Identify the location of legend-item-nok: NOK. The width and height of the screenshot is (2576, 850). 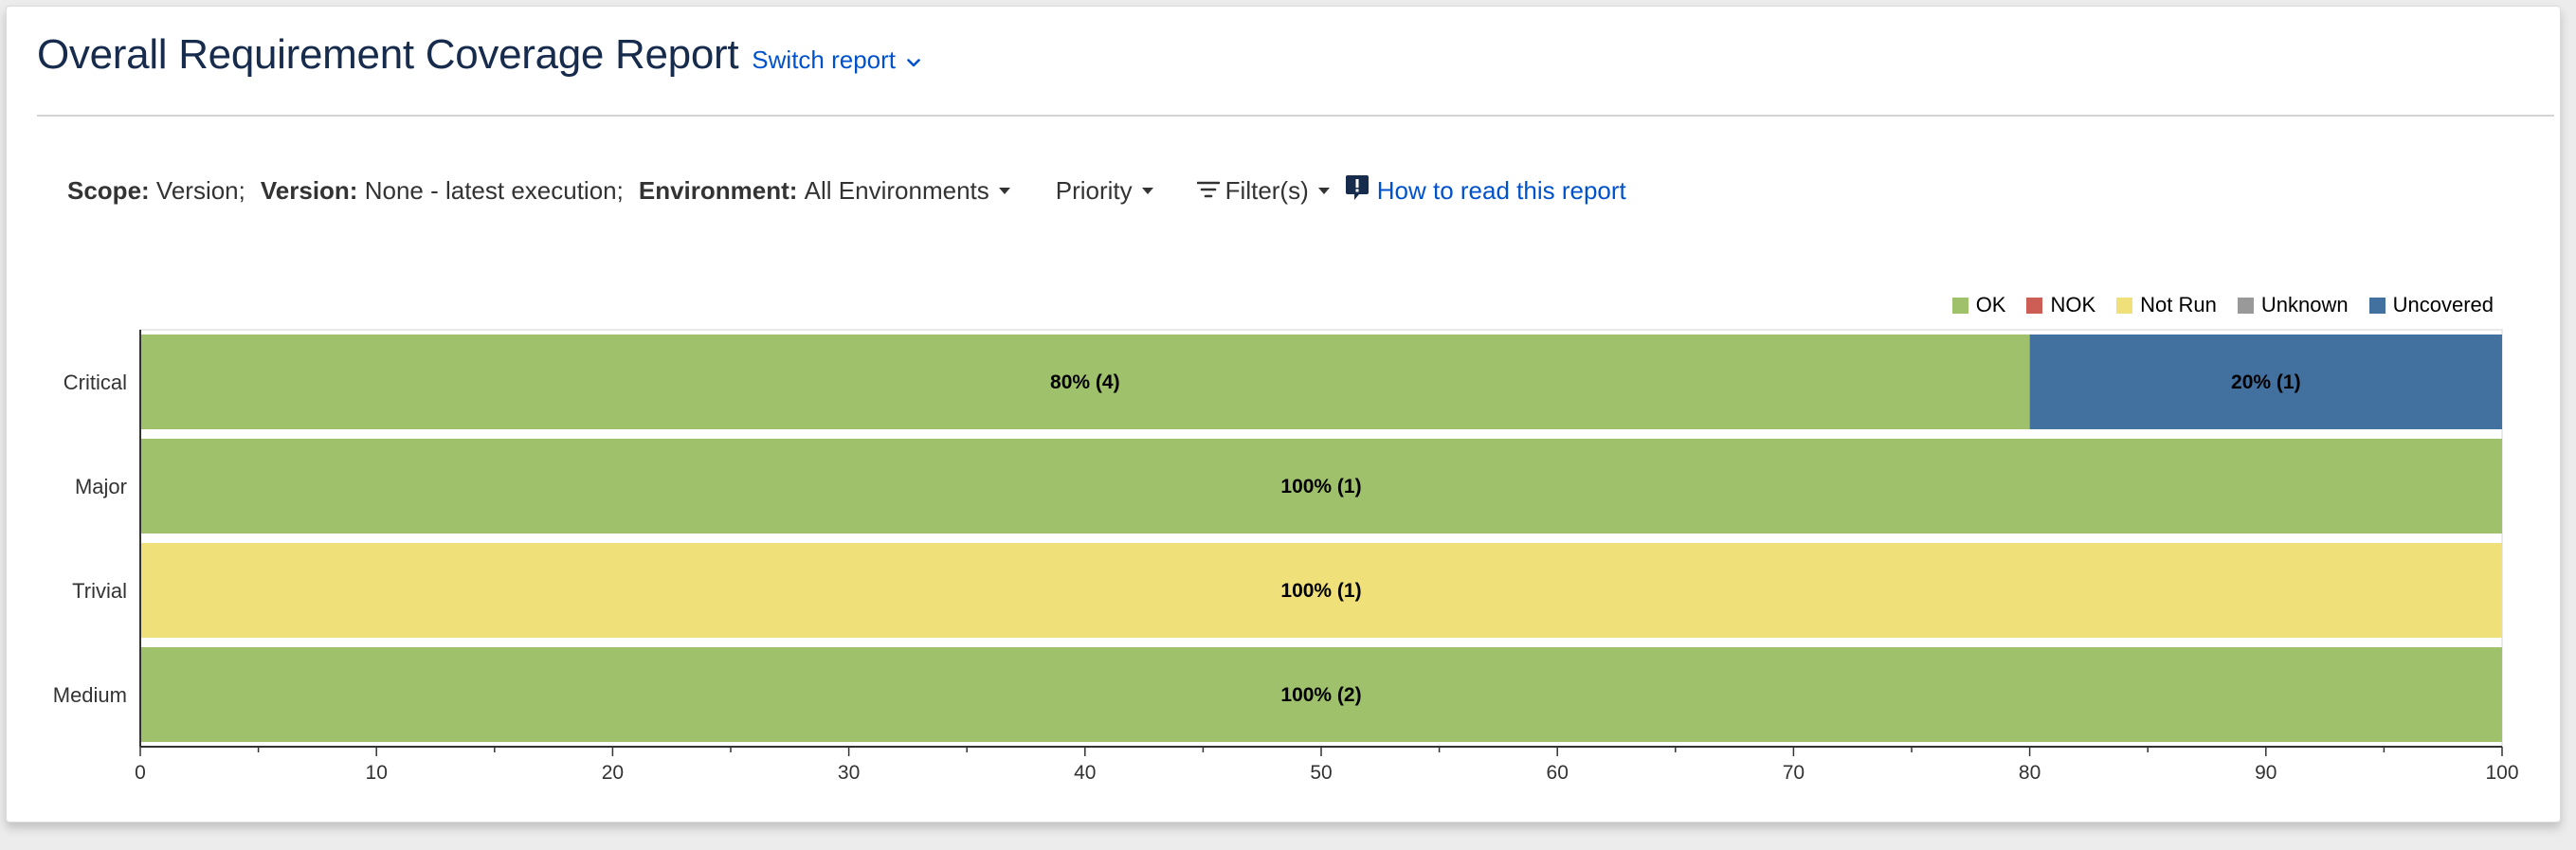
(2060, 305).